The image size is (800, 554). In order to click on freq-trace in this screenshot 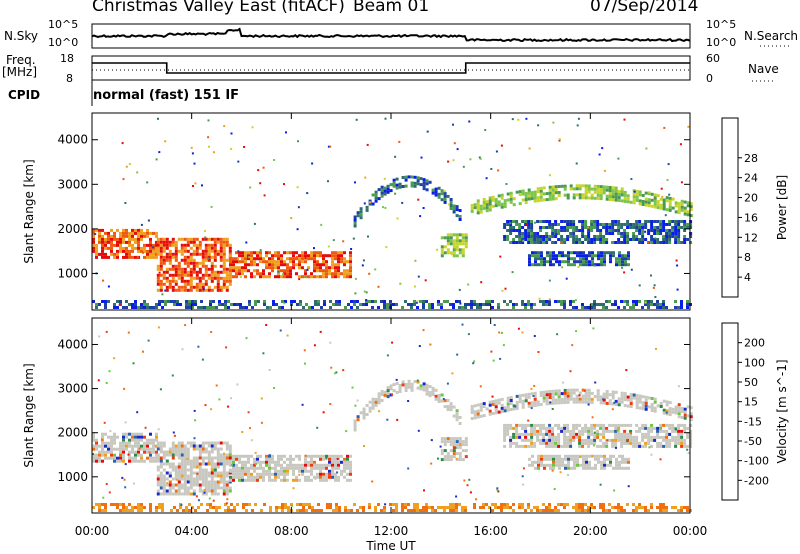, I will do `click(391, 68)`.